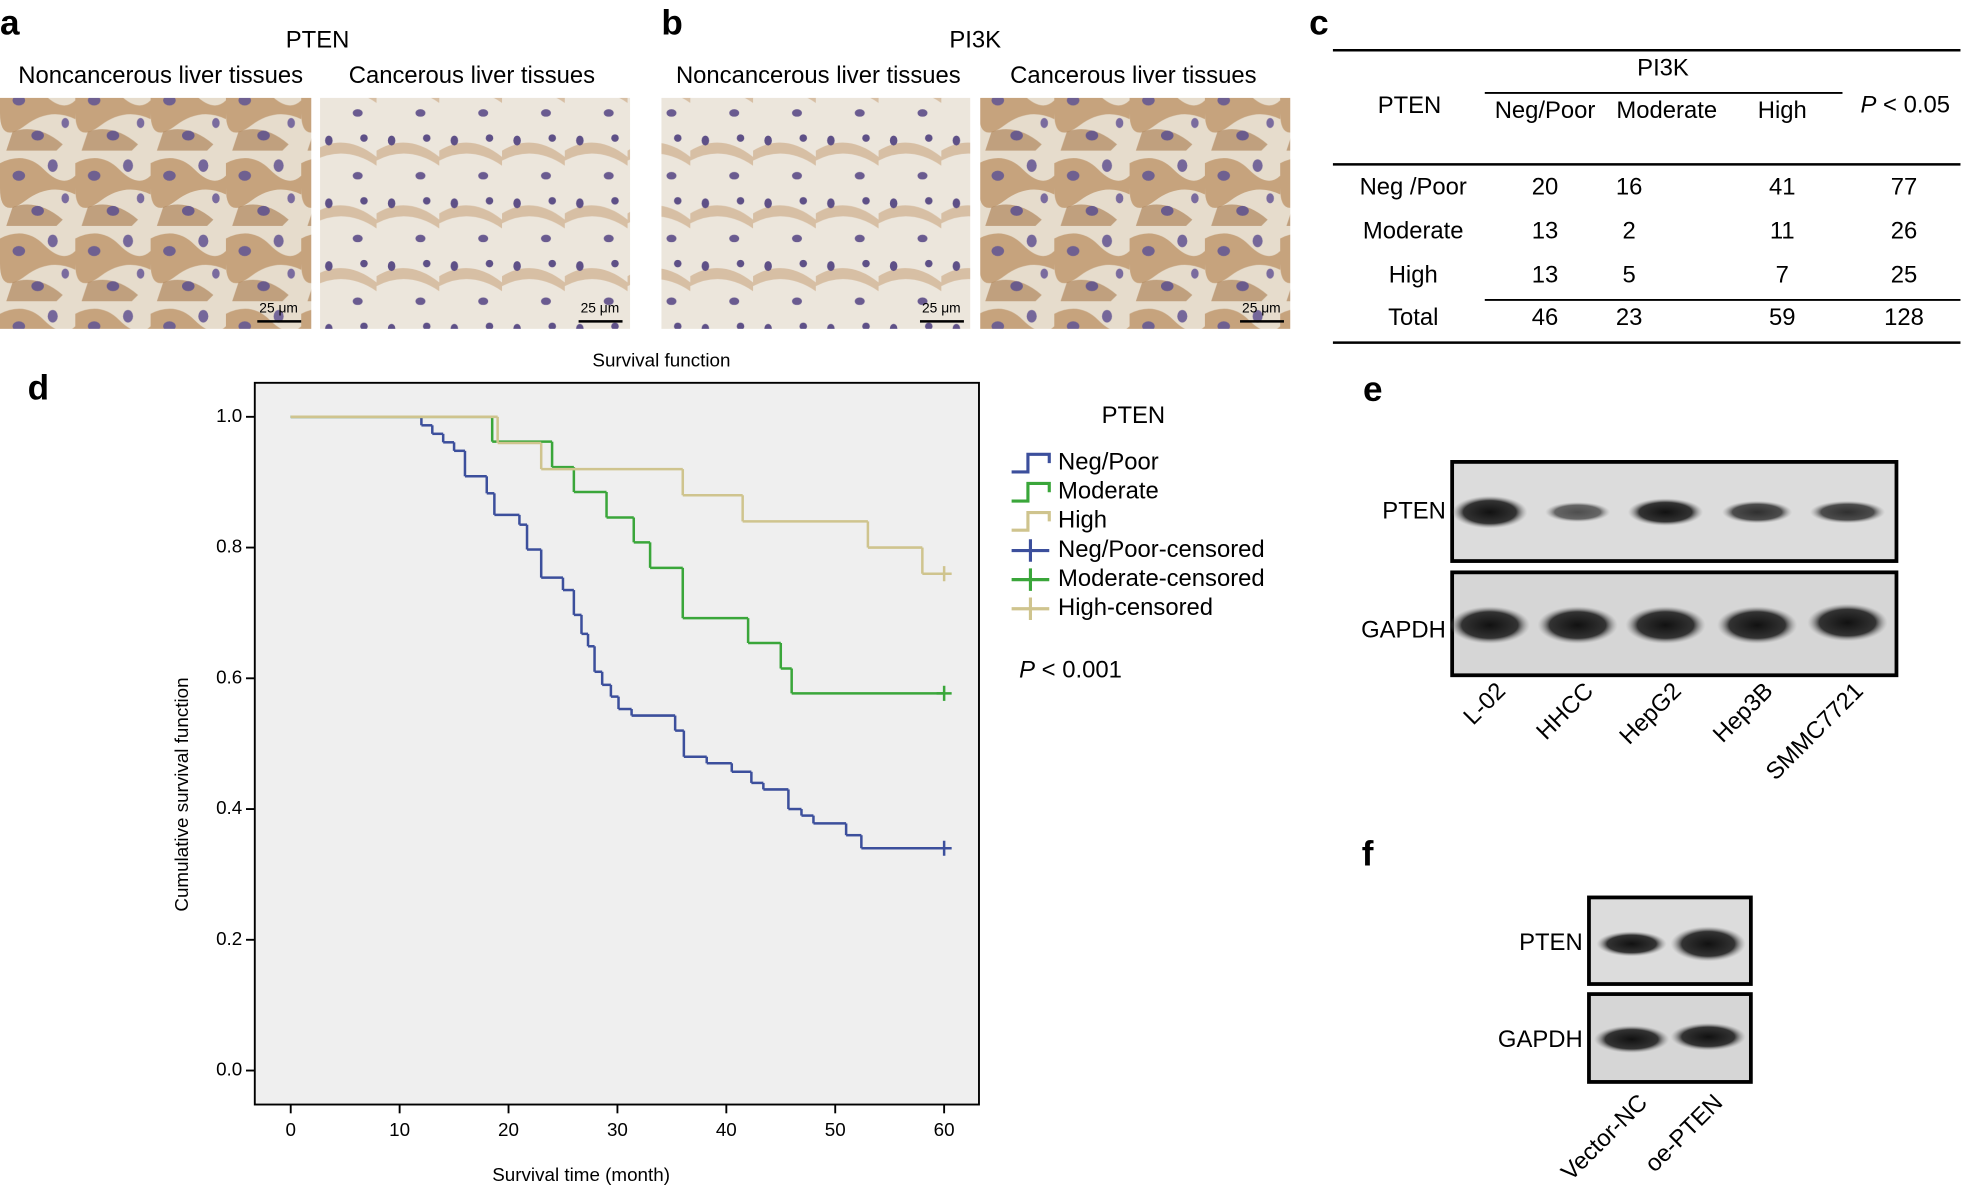  I want to click on lane-label: Hep3B, so click(1743, 712).